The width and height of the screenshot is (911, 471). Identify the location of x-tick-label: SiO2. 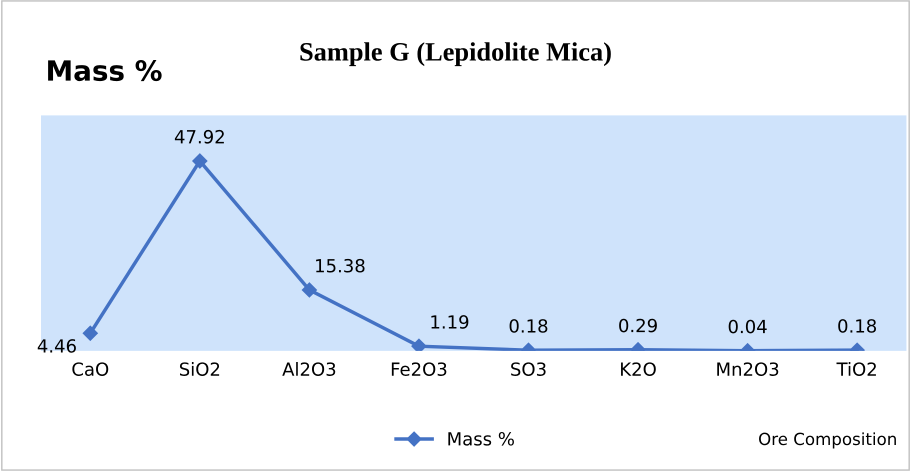
(200, 369).